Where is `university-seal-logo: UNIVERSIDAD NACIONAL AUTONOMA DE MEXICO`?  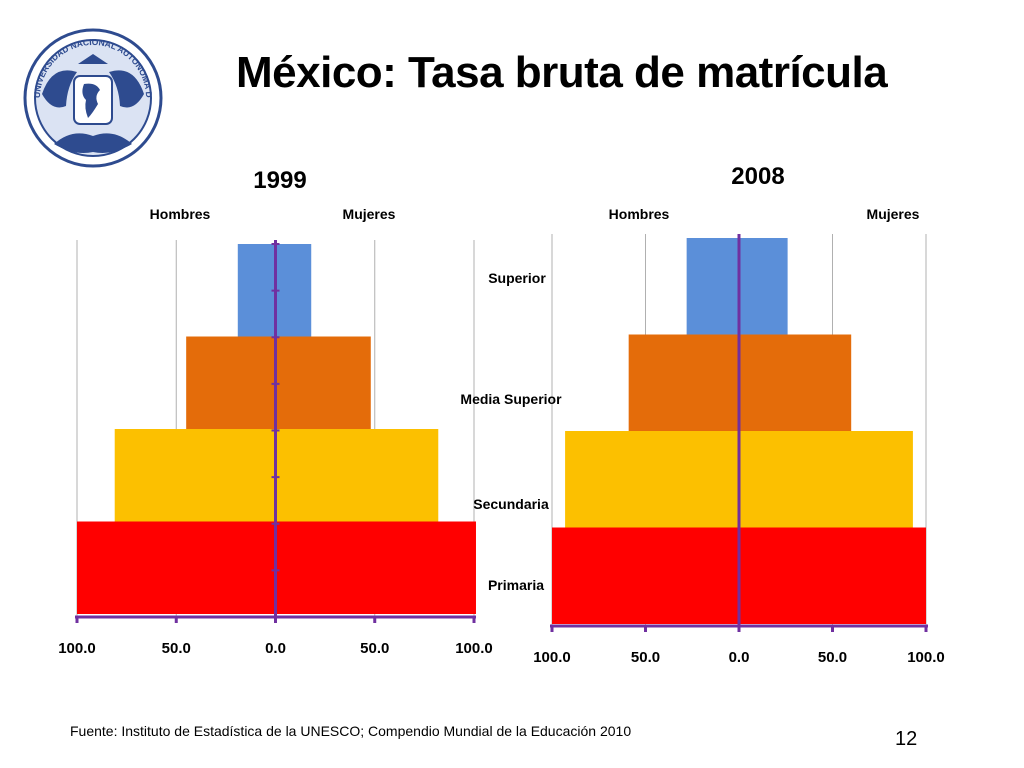 university-seal-logo: UNIVERSIDAD NACIONAL AUTONOMA DE MEXICO is located at coordinates (92, 96).